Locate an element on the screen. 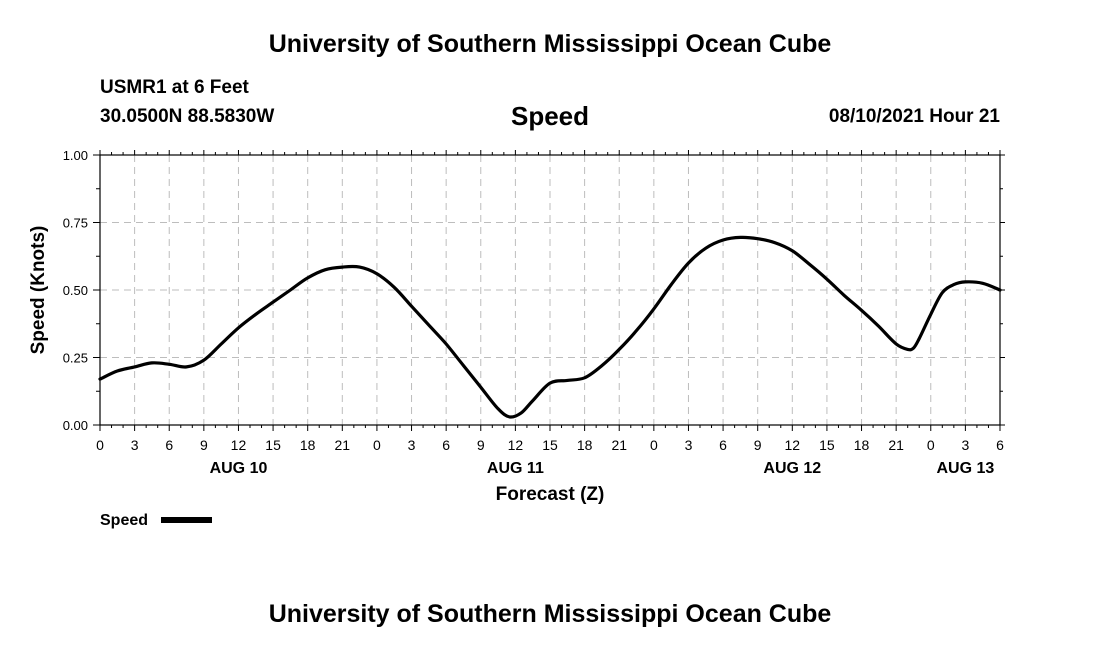  station-label: USMR1 at 6 Feet is located at coordinates (174, 87).